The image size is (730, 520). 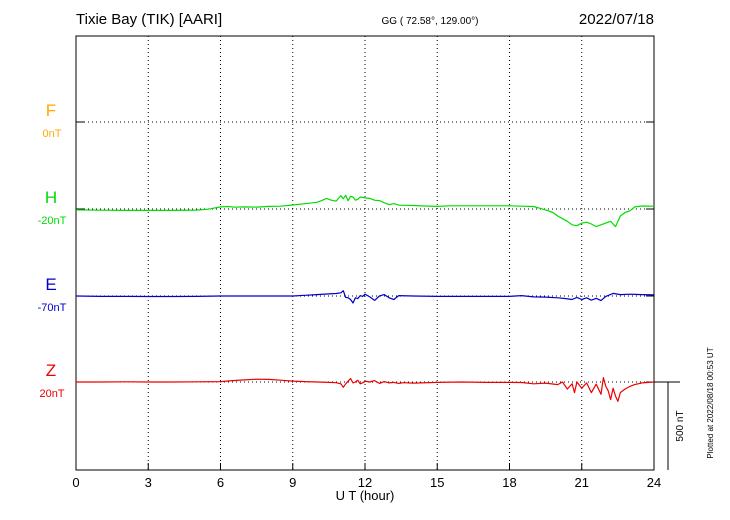 I want to click on x-tick-label: 0, so click(x=75, y=482).